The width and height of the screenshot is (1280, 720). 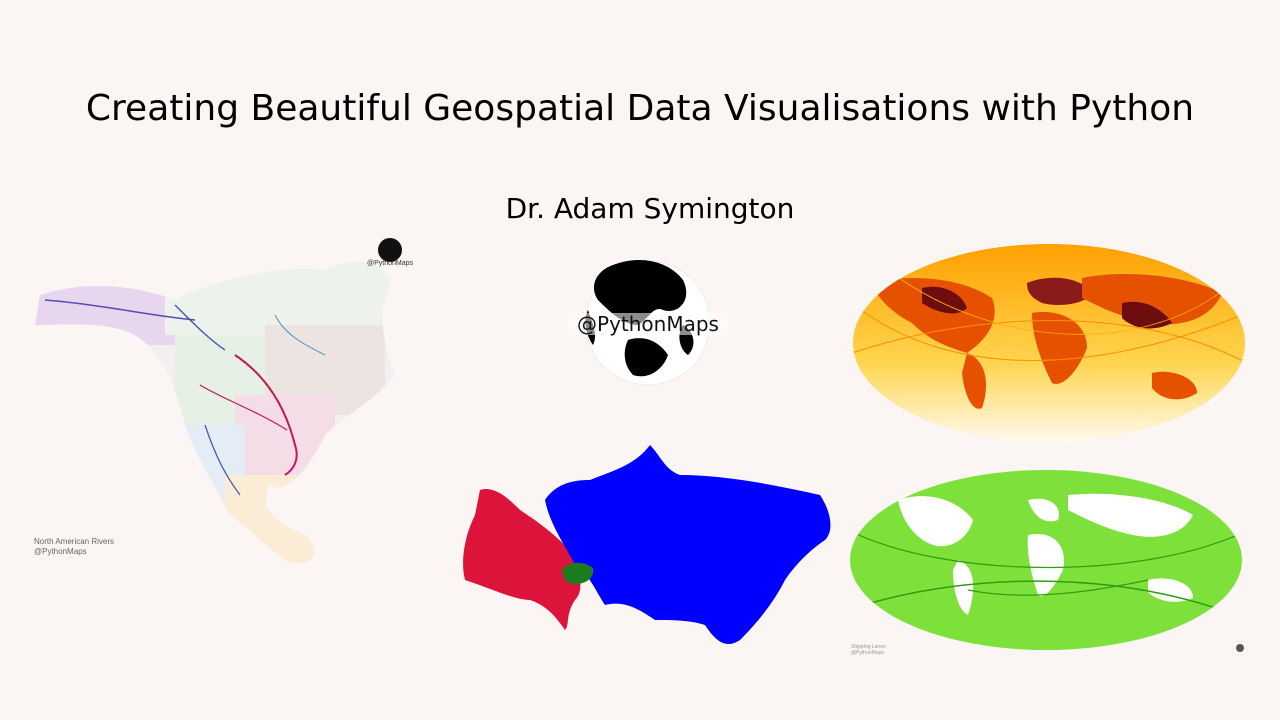 I want to click on shipping-lanes-map, so click(x=1047, y=561).